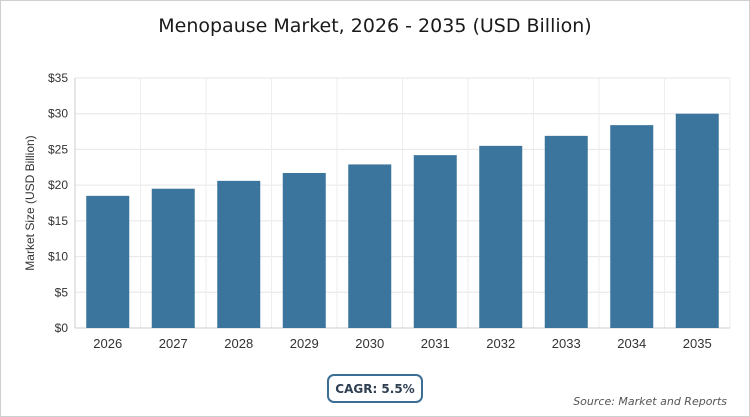 This screenshot has height=417, width=750. Describe the element at coordinates (58, 185) in the screenshot. I see `y-tick-label: $20` at that location.